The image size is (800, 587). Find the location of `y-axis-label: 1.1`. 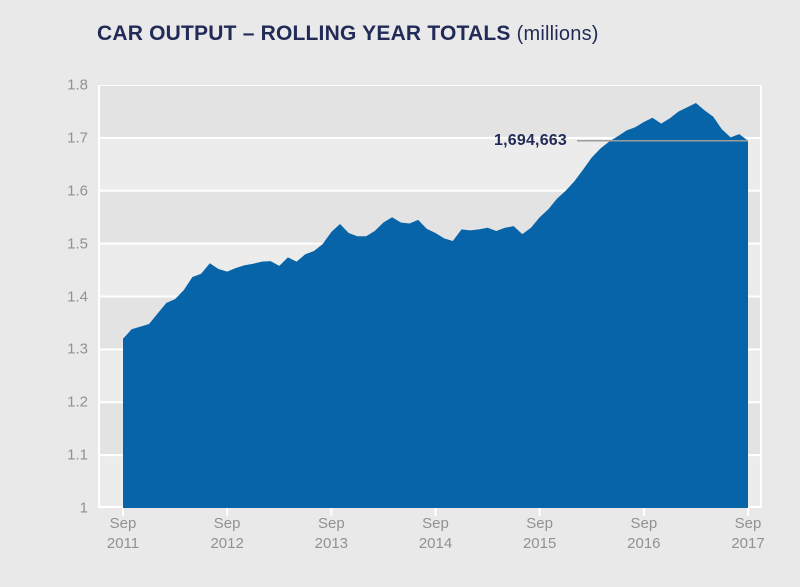

y-axis-label: 1.1 is located at coordinates (77, 455).